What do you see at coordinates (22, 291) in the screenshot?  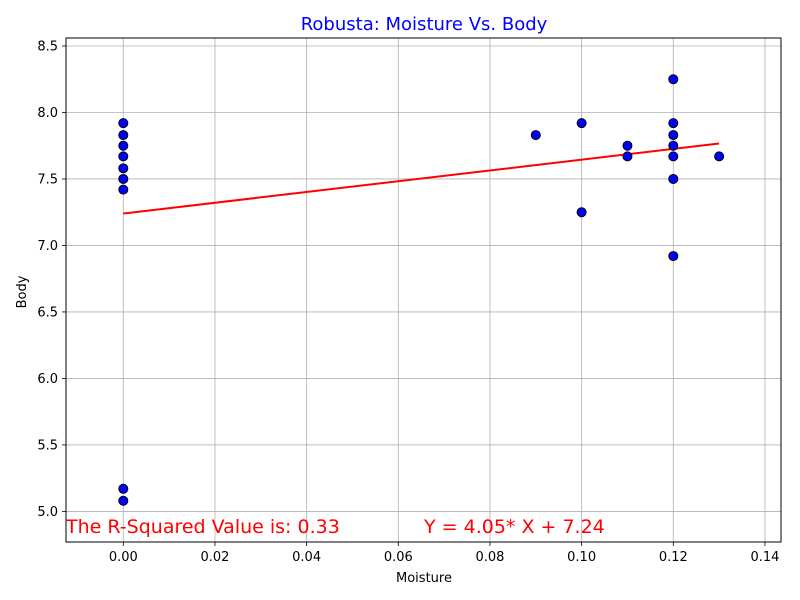 I see `y-axis-label: Body` at bounding box center [22, 291].